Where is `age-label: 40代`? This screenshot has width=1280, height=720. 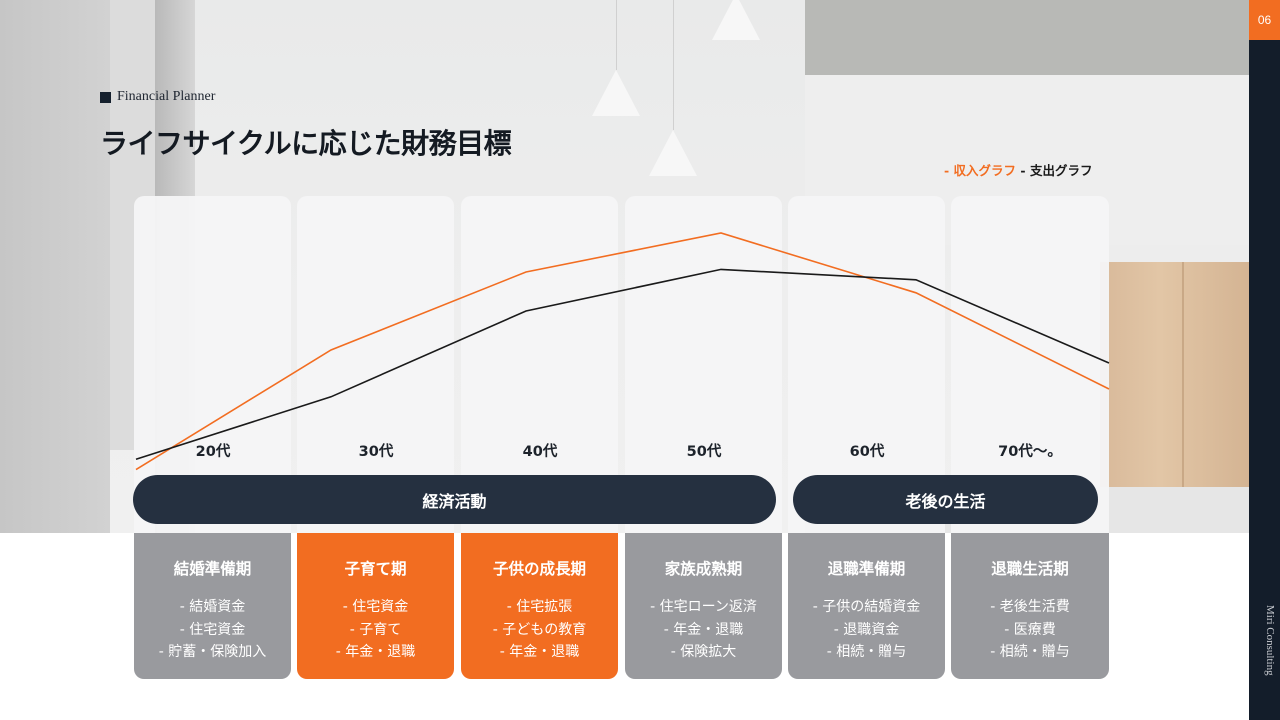
age-label: 40代 is located at coordinates (540, 452).